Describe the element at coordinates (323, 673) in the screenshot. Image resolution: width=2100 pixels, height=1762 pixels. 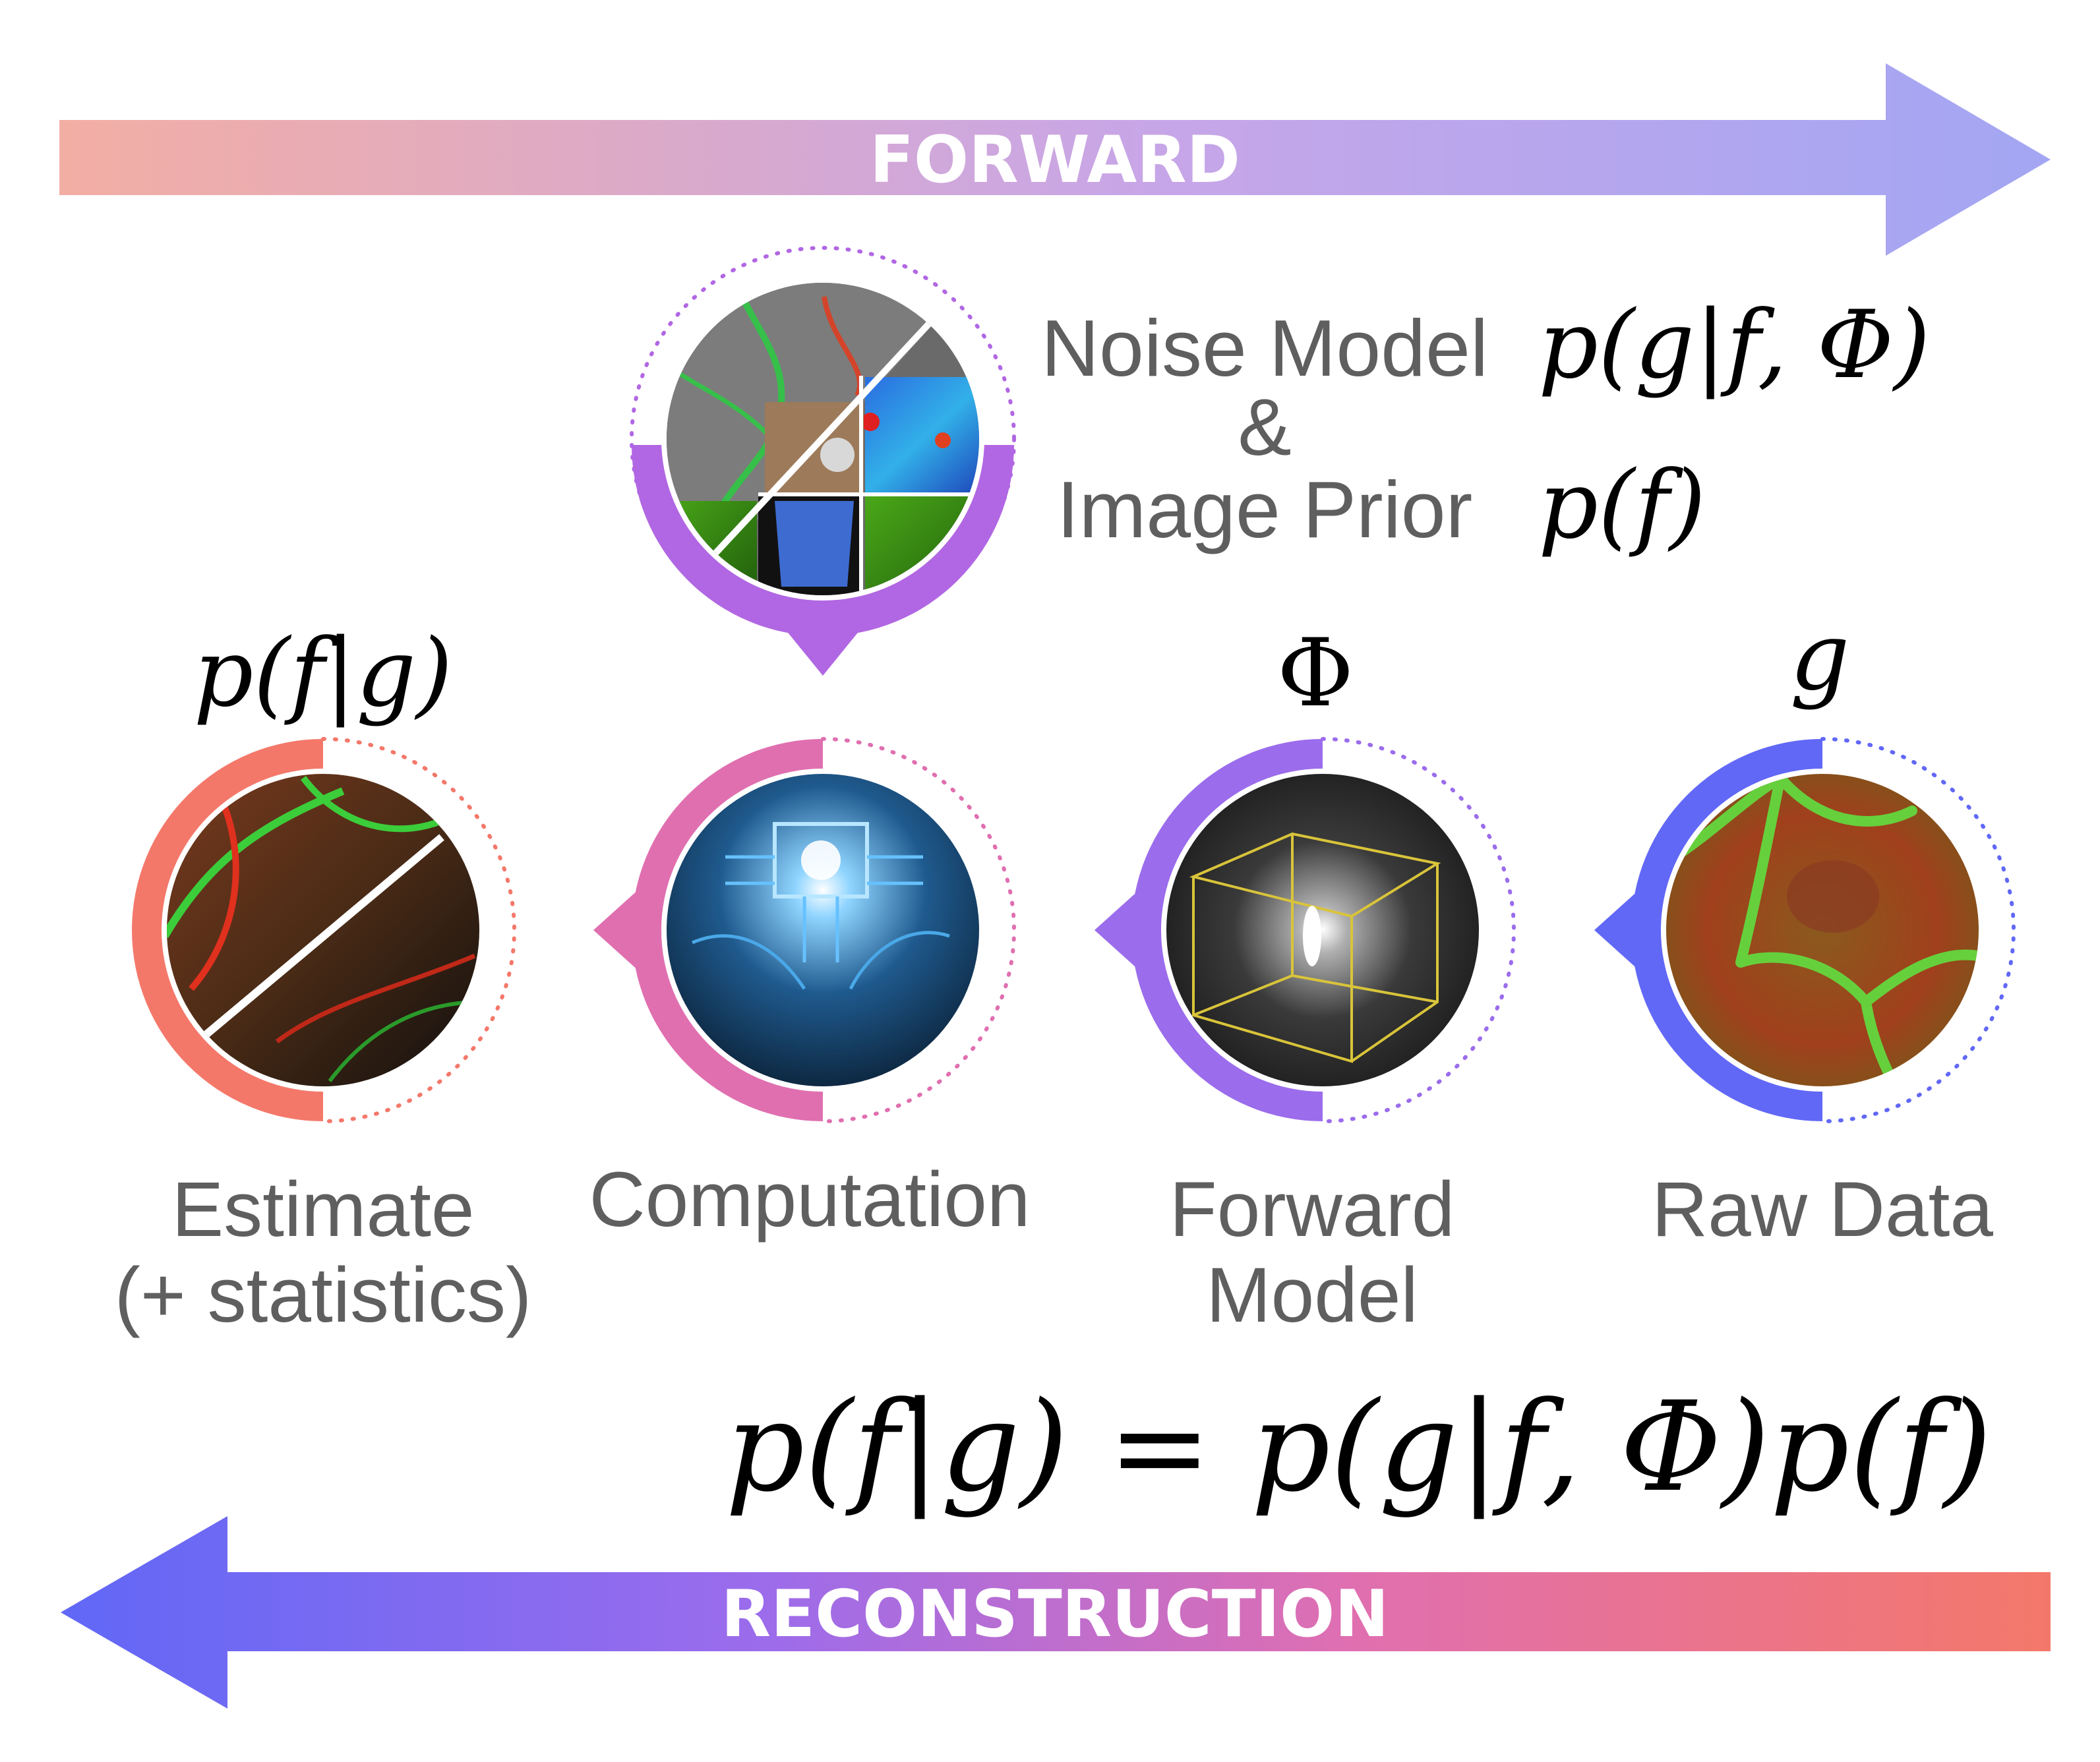
I see `estimate-symbol: p(f|g)` at that location.